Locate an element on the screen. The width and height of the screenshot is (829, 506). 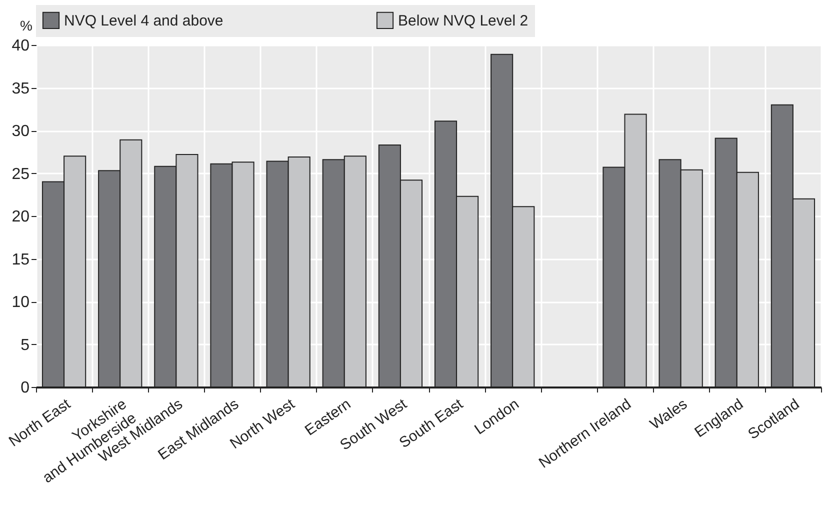
y-tick-label: 5 is located at coordinates (25, 345).